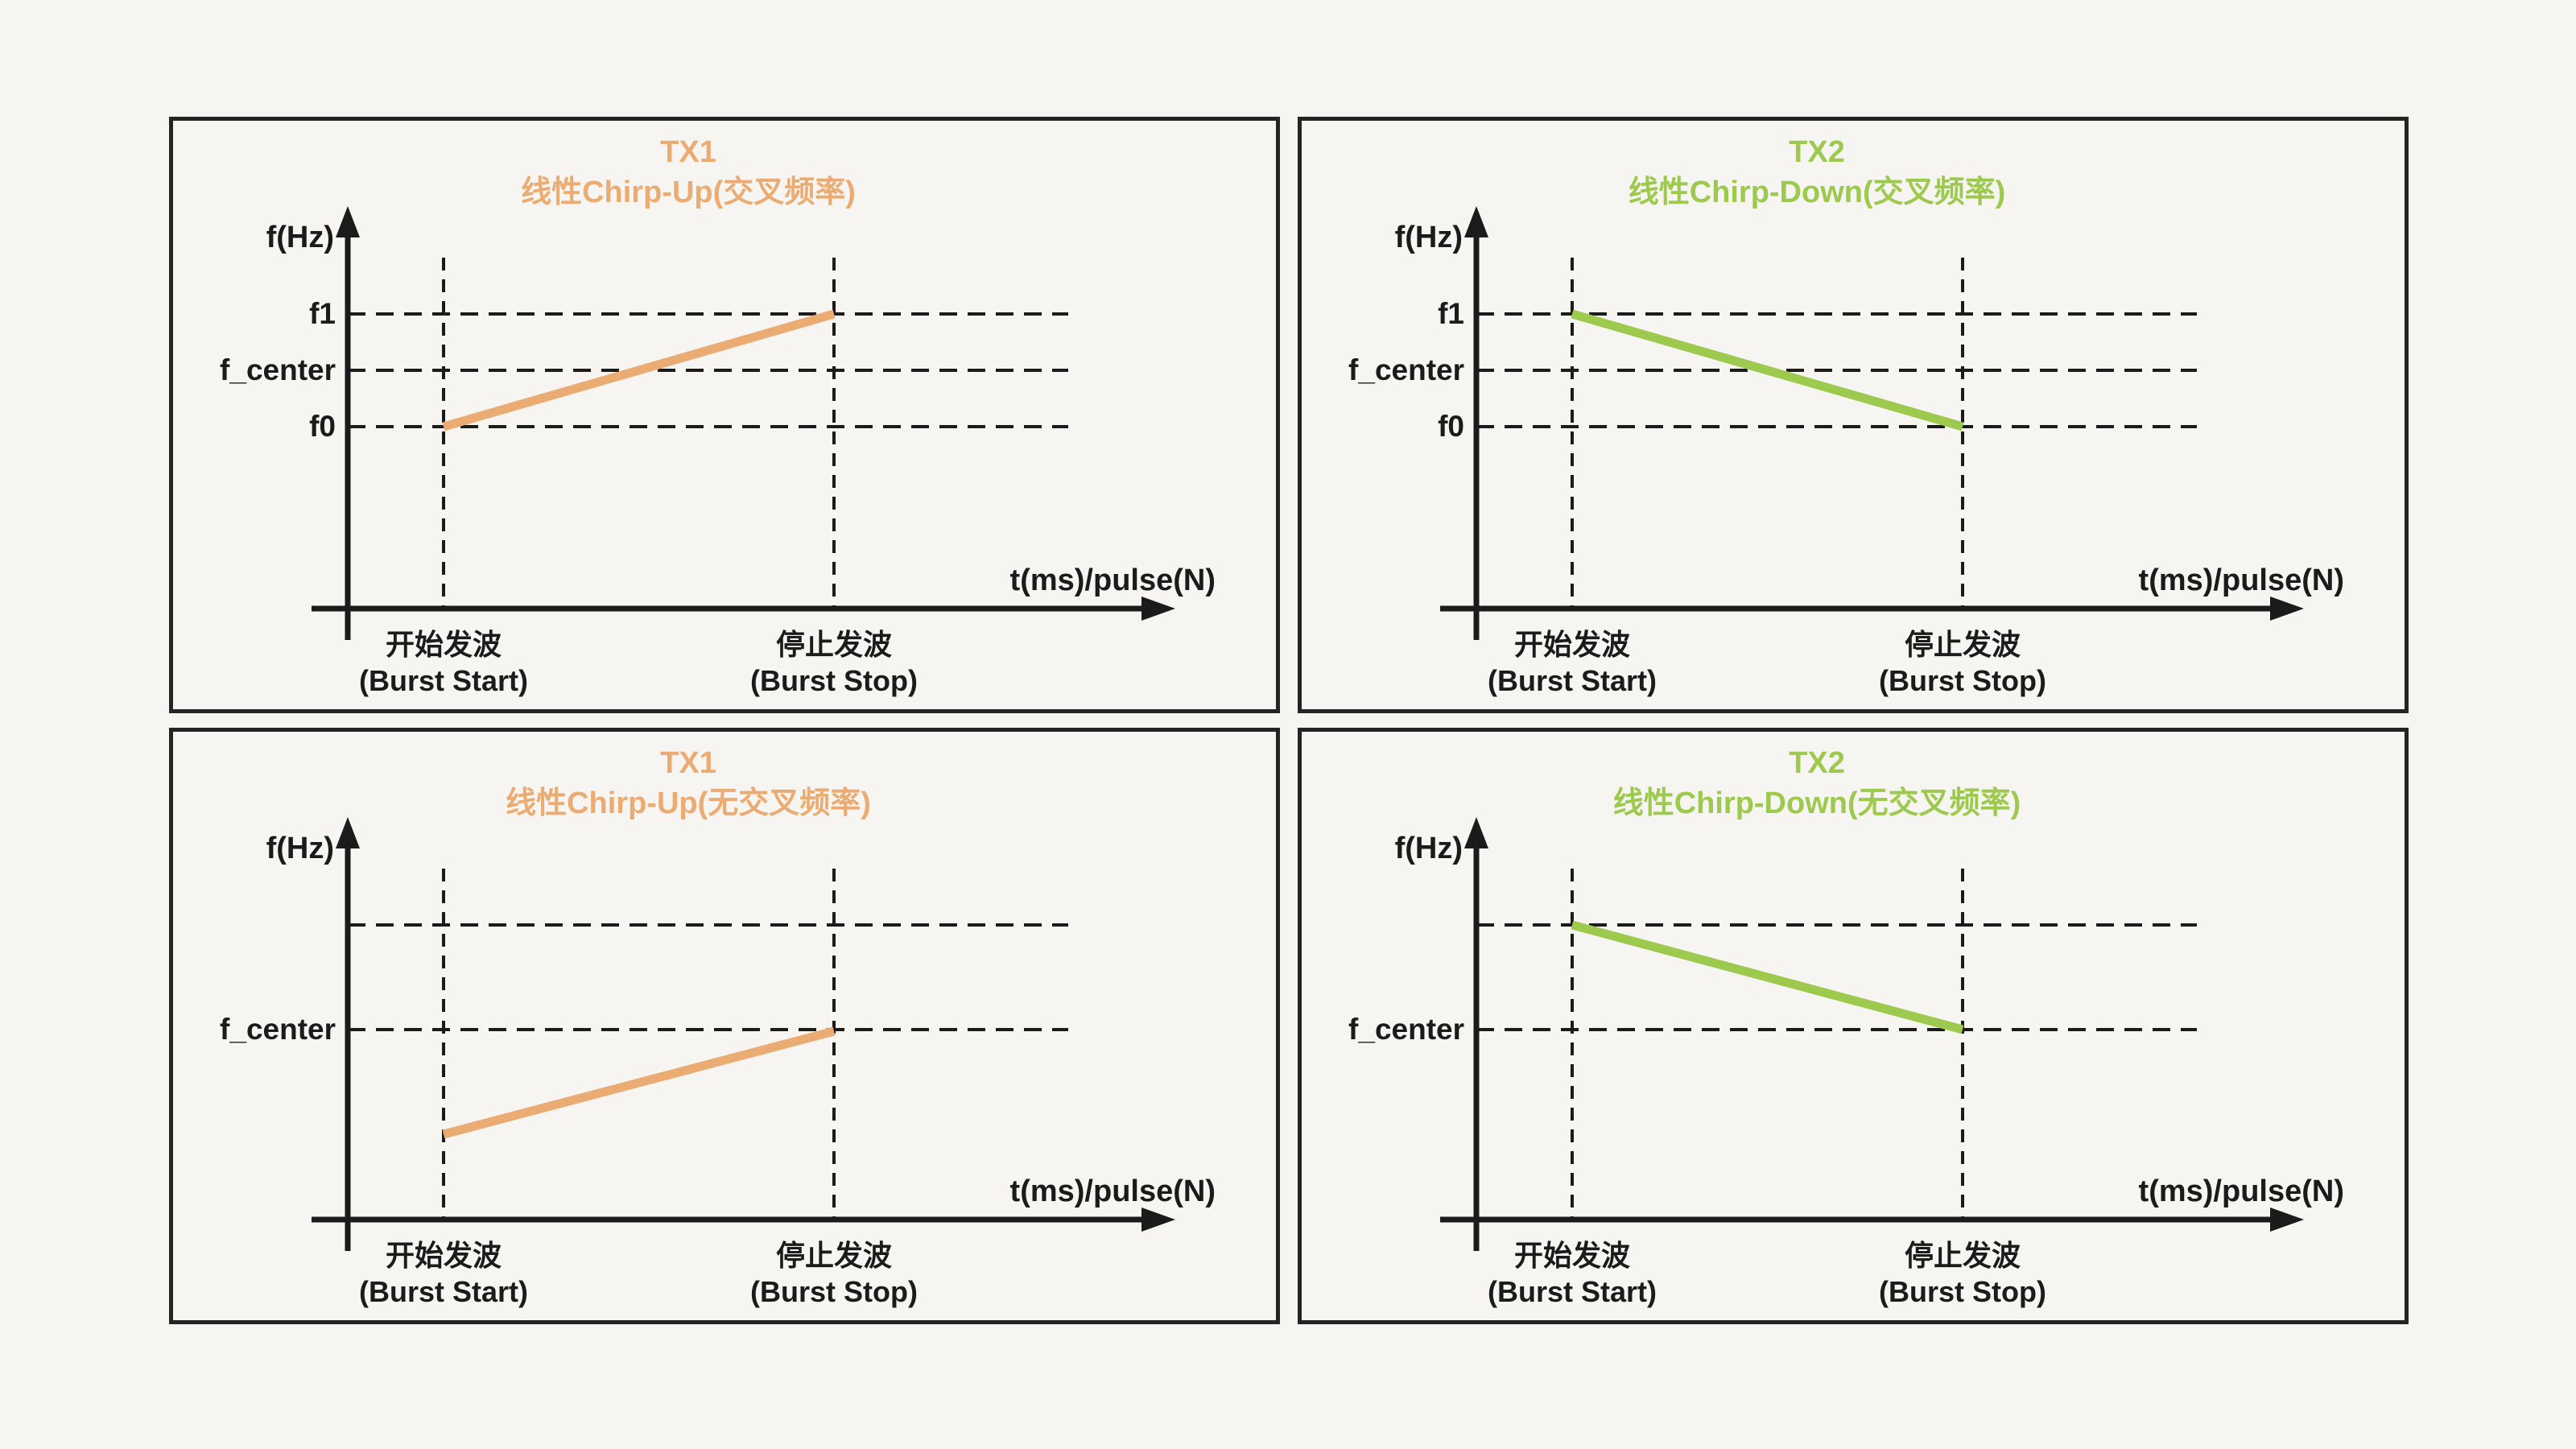  What do you see at coordinates (1816, 172) in the screenshot?
I see `panel-title-block: TX2 线性Chirp-Down(交叉频率)` at bounding box center [1816, 172].